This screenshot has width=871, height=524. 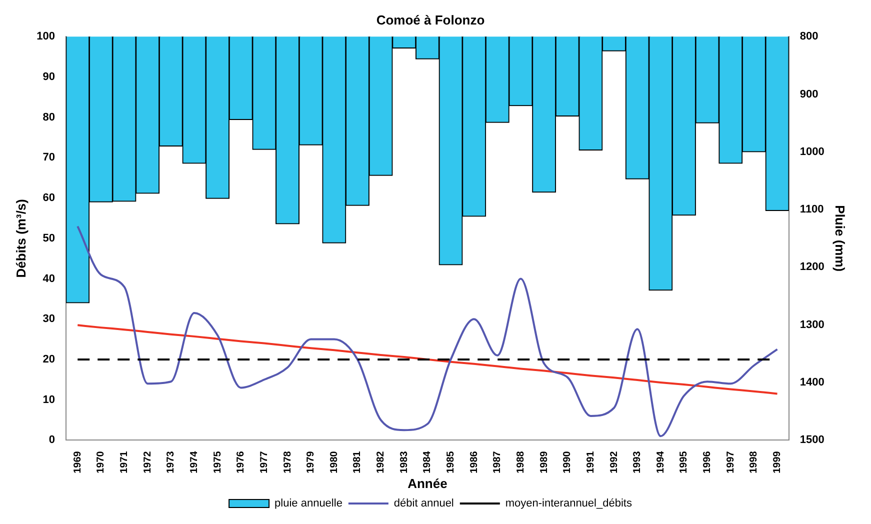 I want to click on y-tick-label: 100, so click(x=45, y=36).